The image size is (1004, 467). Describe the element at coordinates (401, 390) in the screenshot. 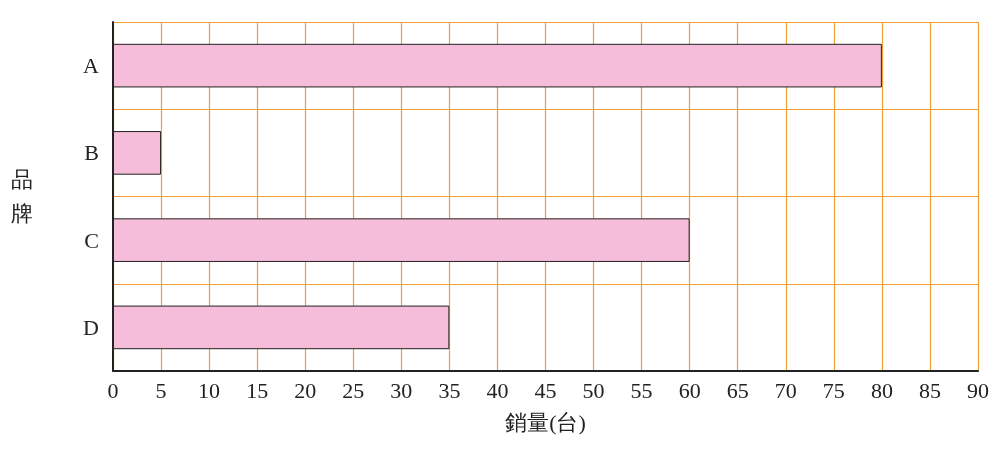

I see `x-tick-label: 30` at that location.